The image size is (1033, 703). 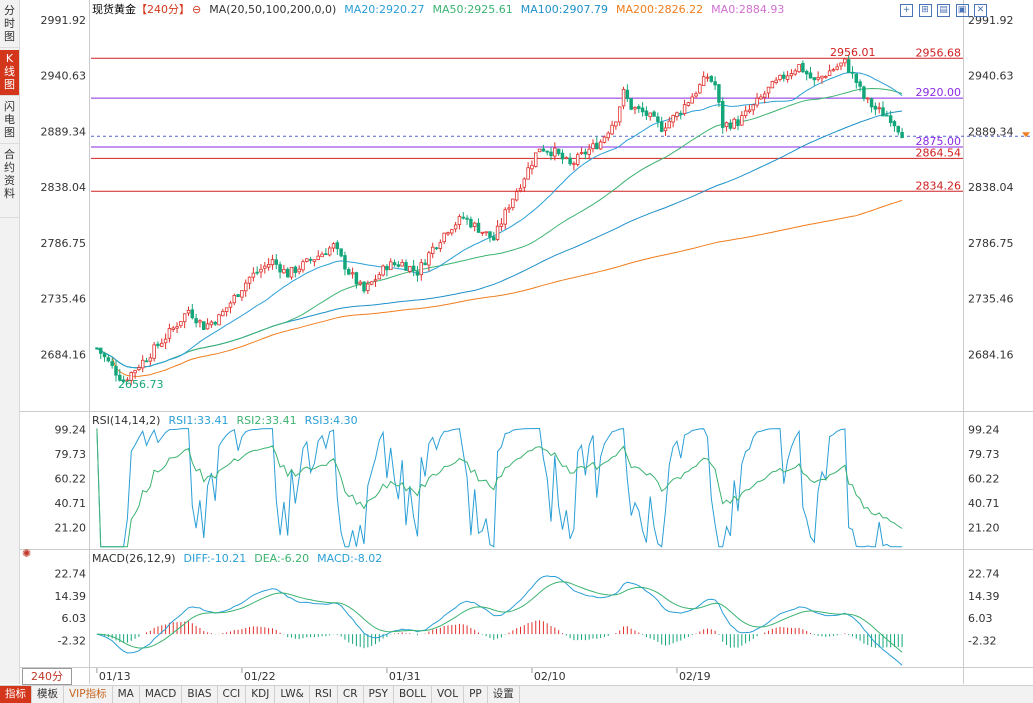 What do you see at coordinates (504, 694) in the screenshot?
I see `indicator-tab-15: 设置` at bounding box center [504, 694].